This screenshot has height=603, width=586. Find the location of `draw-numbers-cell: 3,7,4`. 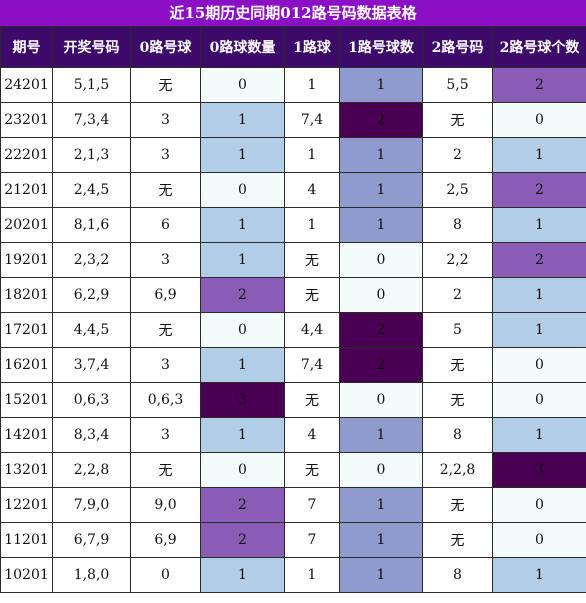

draw-numbers-cell: 3,7,4 is located at coordinates (91, 365).